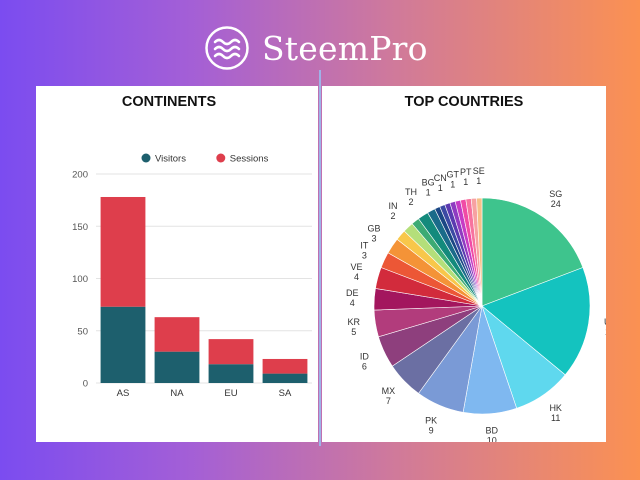  What do you see at coordinates (80, 175) in the screenshot?
I see `y-tick-label: 200` at bounding box center [80, 175].